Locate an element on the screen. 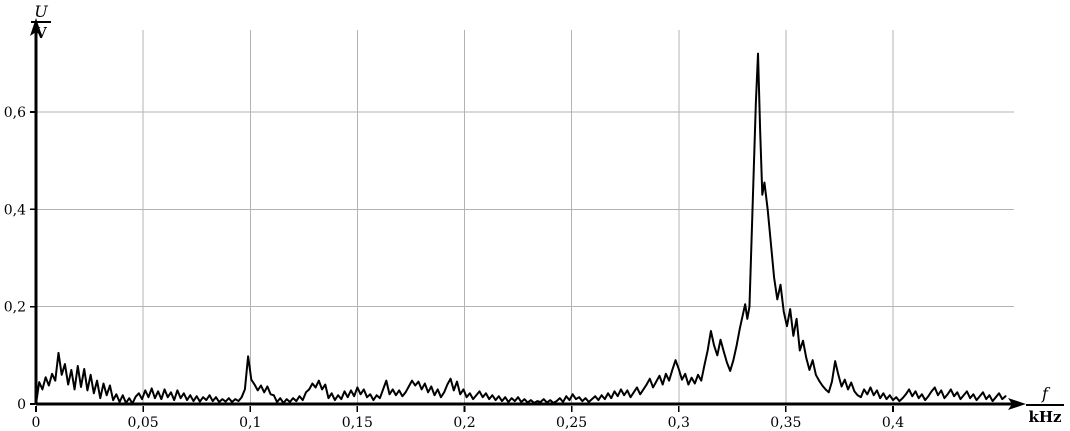 Image resolution: width=1070 pixels, height=431 pixels. y-tick-marks is located at coordinates (32, 258).